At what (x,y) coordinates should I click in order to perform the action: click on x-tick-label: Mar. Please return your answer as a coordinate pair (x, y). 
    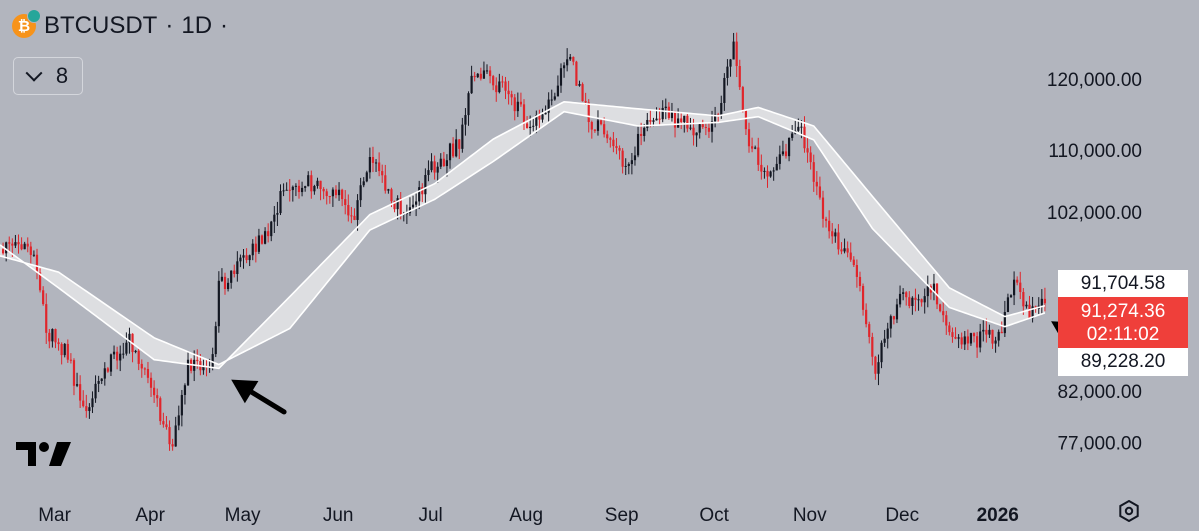
    Looking at the image, I should click on (54, 515).